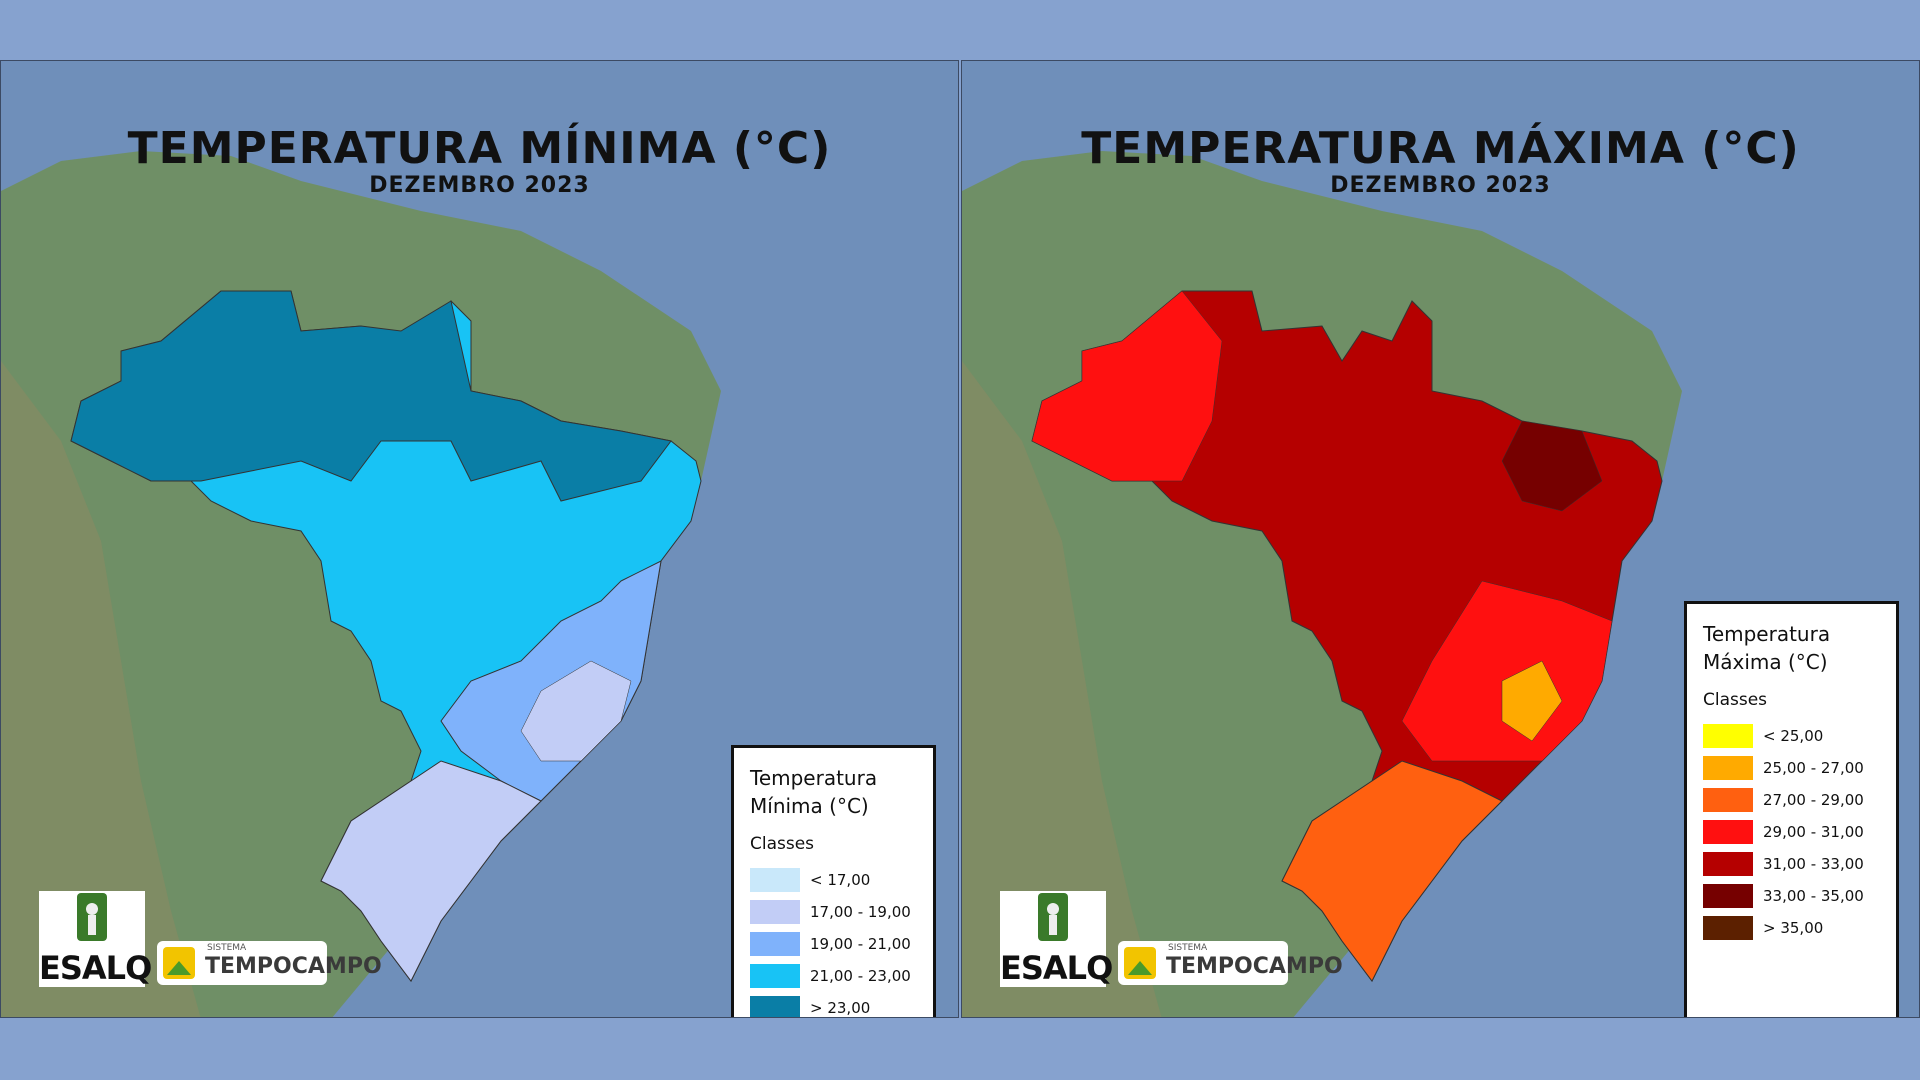 The width and height of the screenshot is (1920, 1080). I want to click on legend-item: 25,00 - 27,00, so click(1791, 768).